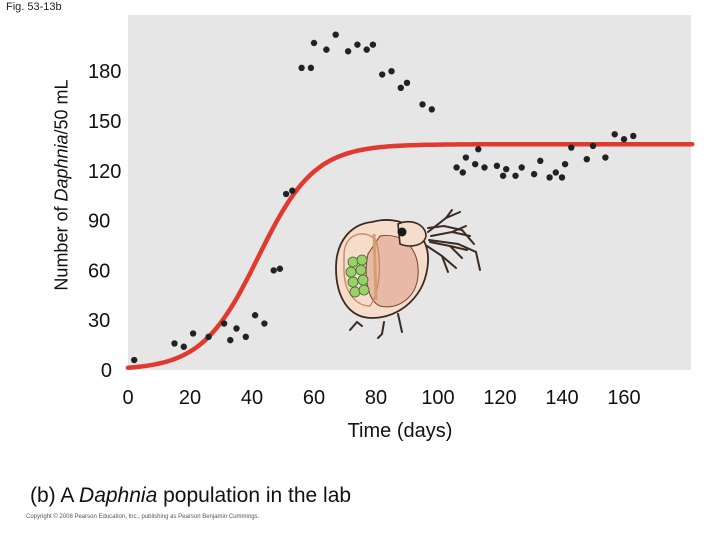 The width and height of the screenshot is (720, 540). I want to click on x-tick-label: 0, so click(127, 398).